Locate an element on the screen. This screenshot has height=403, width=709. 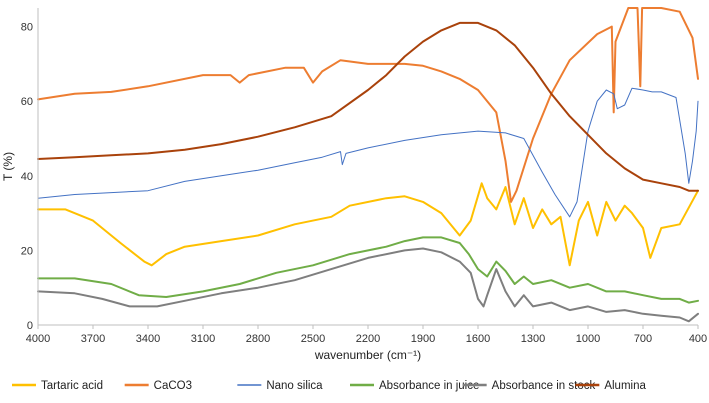
legend-label: Tartaric acid is located at coordinates (72, 386).